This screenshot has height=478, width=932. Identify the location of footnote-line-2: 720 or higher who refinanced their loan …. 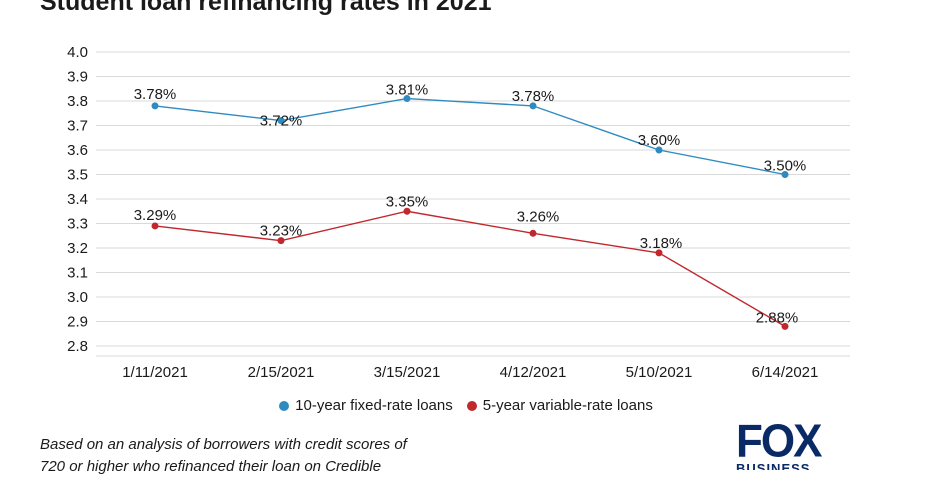
(211, 466).